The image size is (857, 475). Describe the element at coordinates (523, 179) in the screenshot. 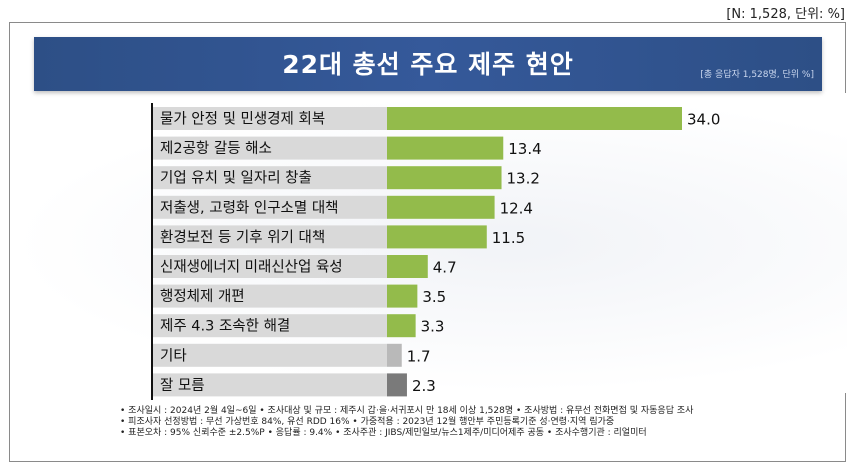

I see `value-label: 13.2` at that location.